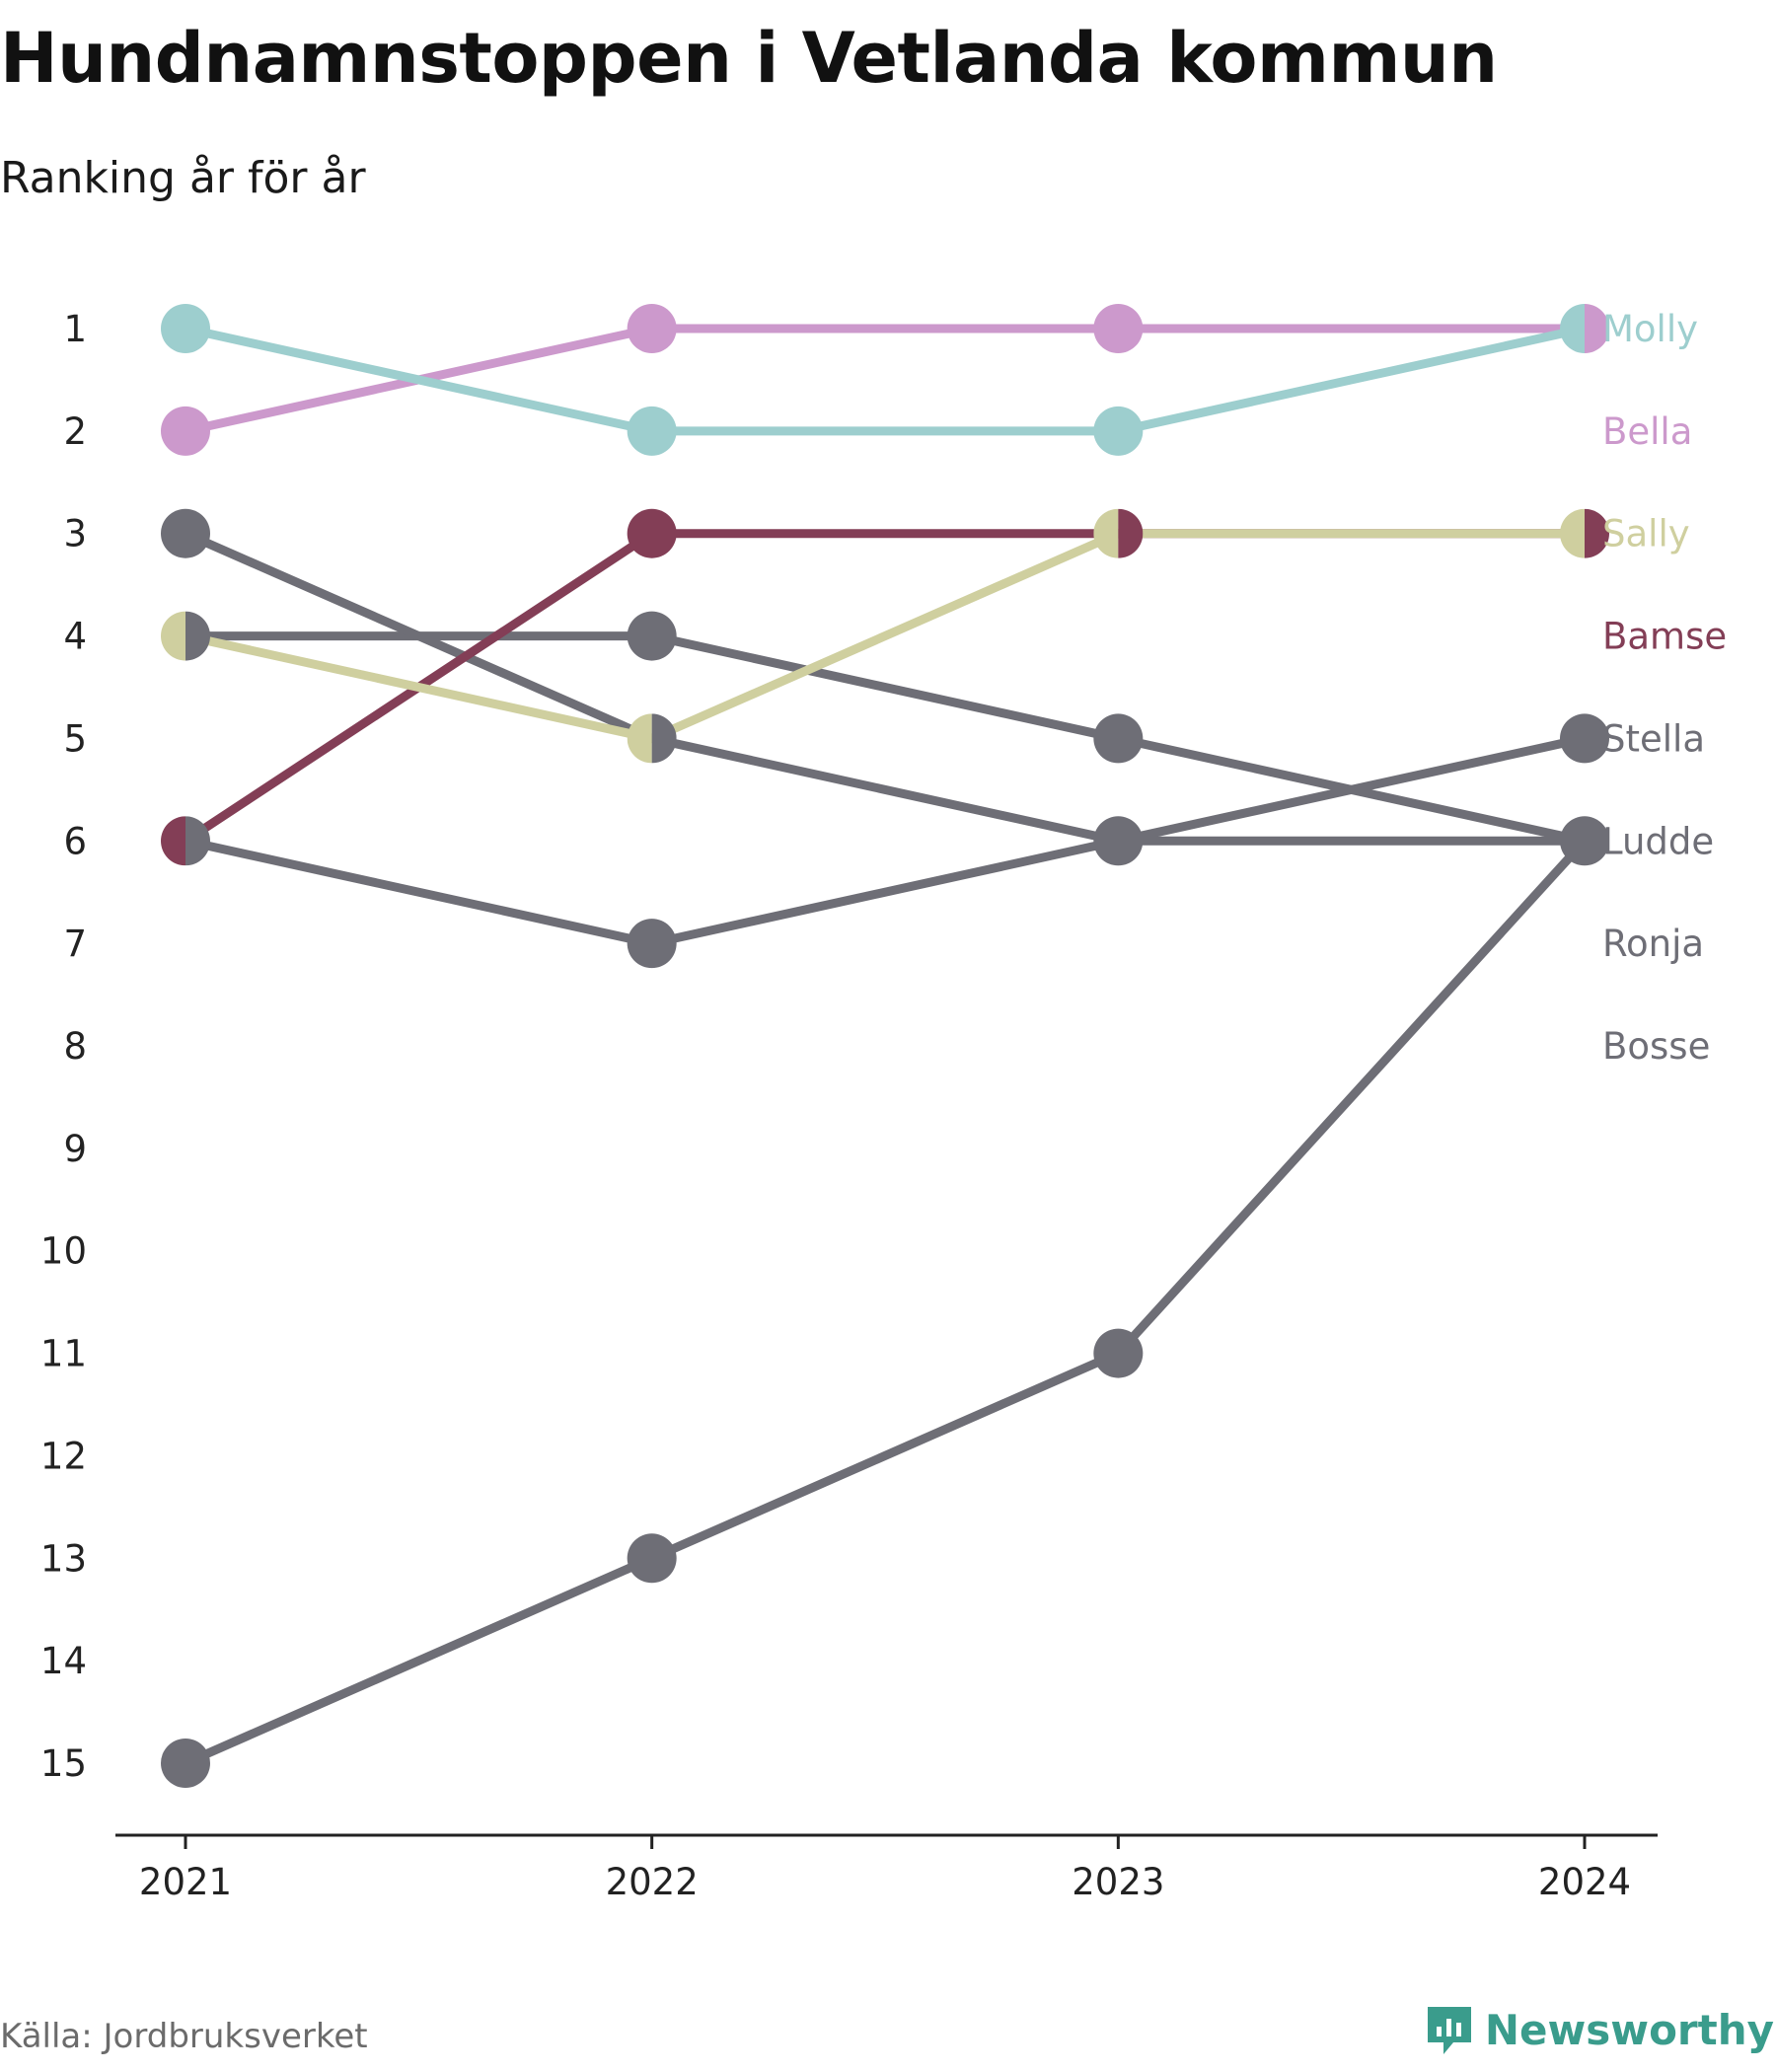 This screenshot has width=1776, height=2072. Describe the element at coordinates (64, 1764) in the screenshot. I see `y-tick-label: 15` at that location.